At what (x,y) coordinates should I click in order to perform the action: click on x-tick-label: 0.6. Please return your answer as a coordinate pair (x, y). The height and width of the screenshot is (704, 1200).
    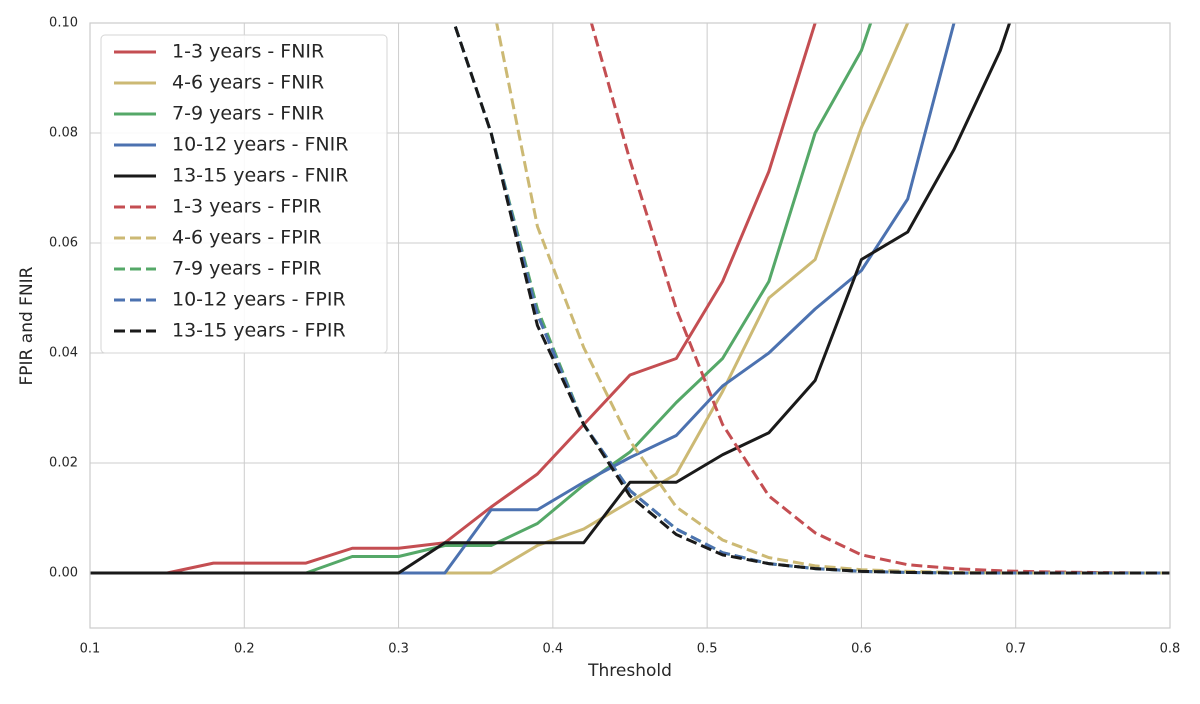
    Looking at the image, I should click on (861, 649).